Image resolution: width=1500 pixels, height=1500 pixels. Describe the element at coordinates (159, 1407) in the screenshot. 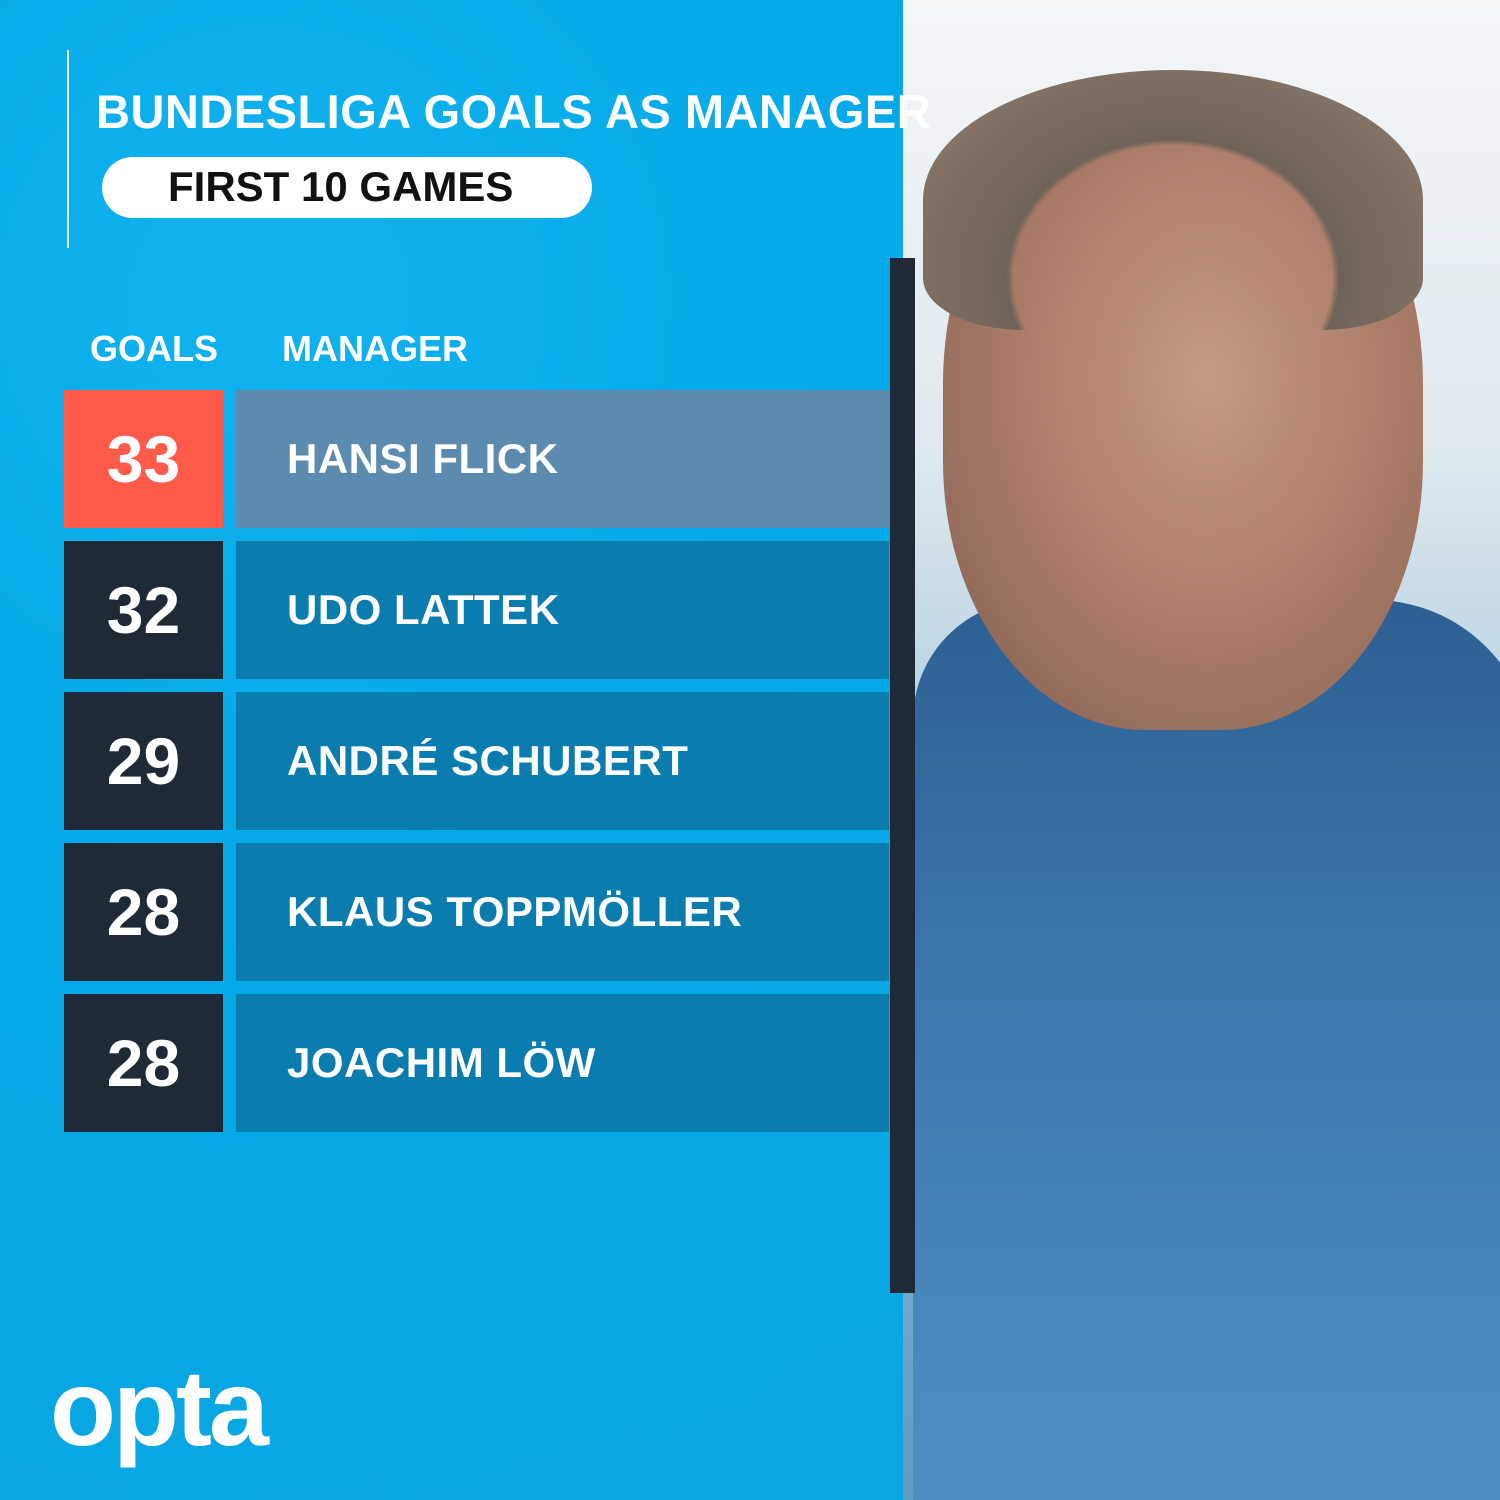

I see `opta-logo: opta` at that location.